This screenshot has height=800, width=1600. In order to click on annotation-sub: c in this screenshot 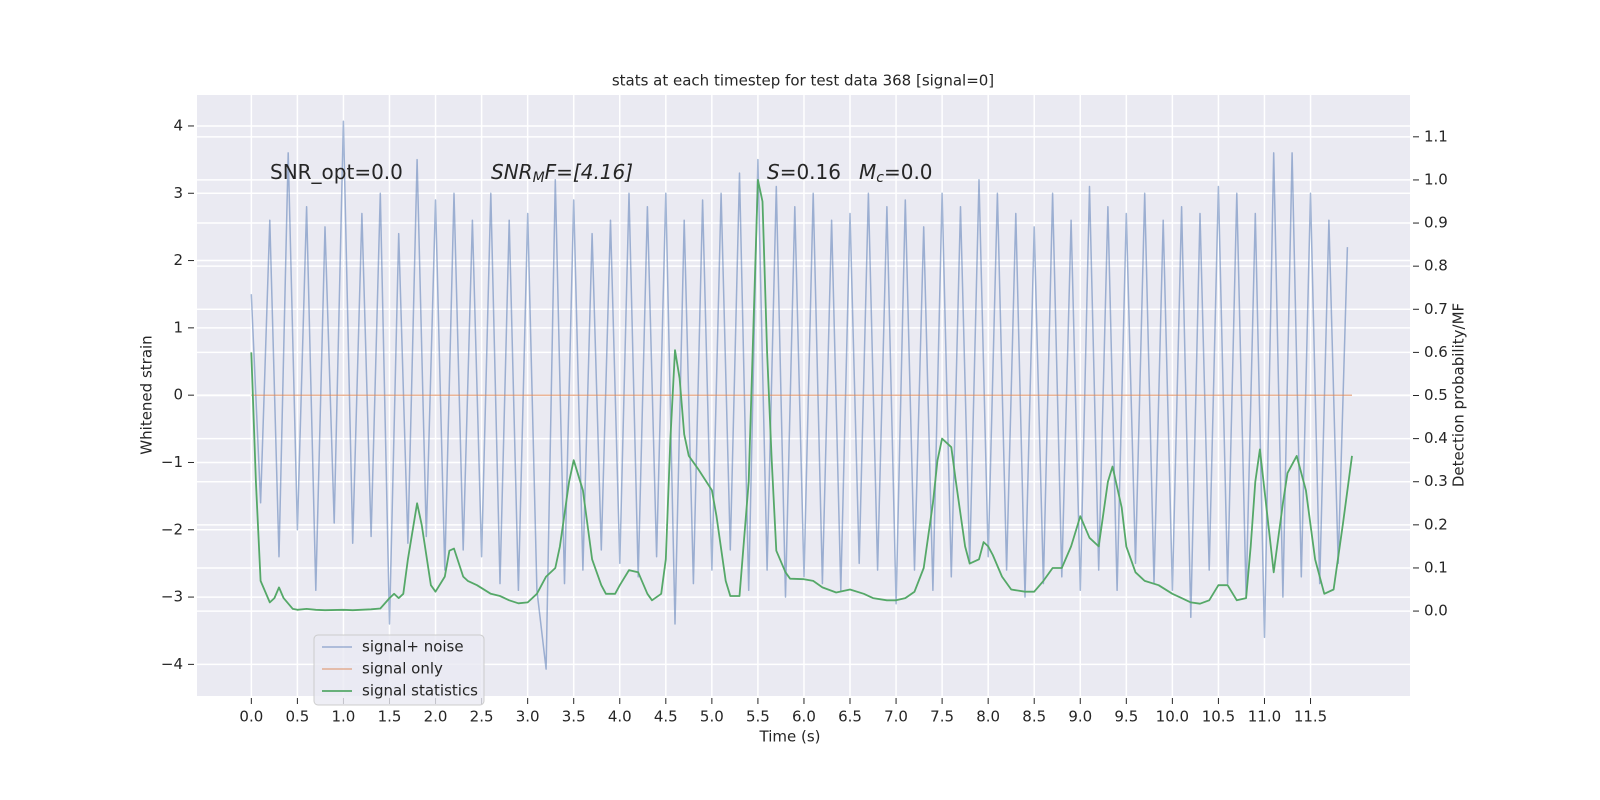, I will do `click(880, 178)`.